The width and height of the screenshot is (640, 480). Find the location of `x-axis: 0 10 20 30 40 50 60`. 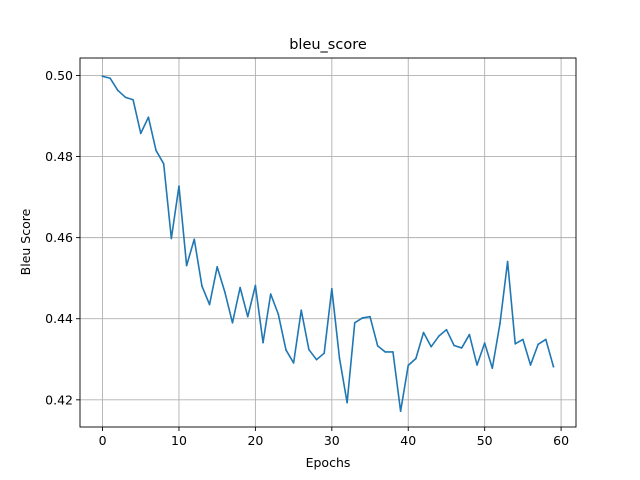

x-axis: 0 10 20 30 40 50 60 is located at coordinates (334, 437).